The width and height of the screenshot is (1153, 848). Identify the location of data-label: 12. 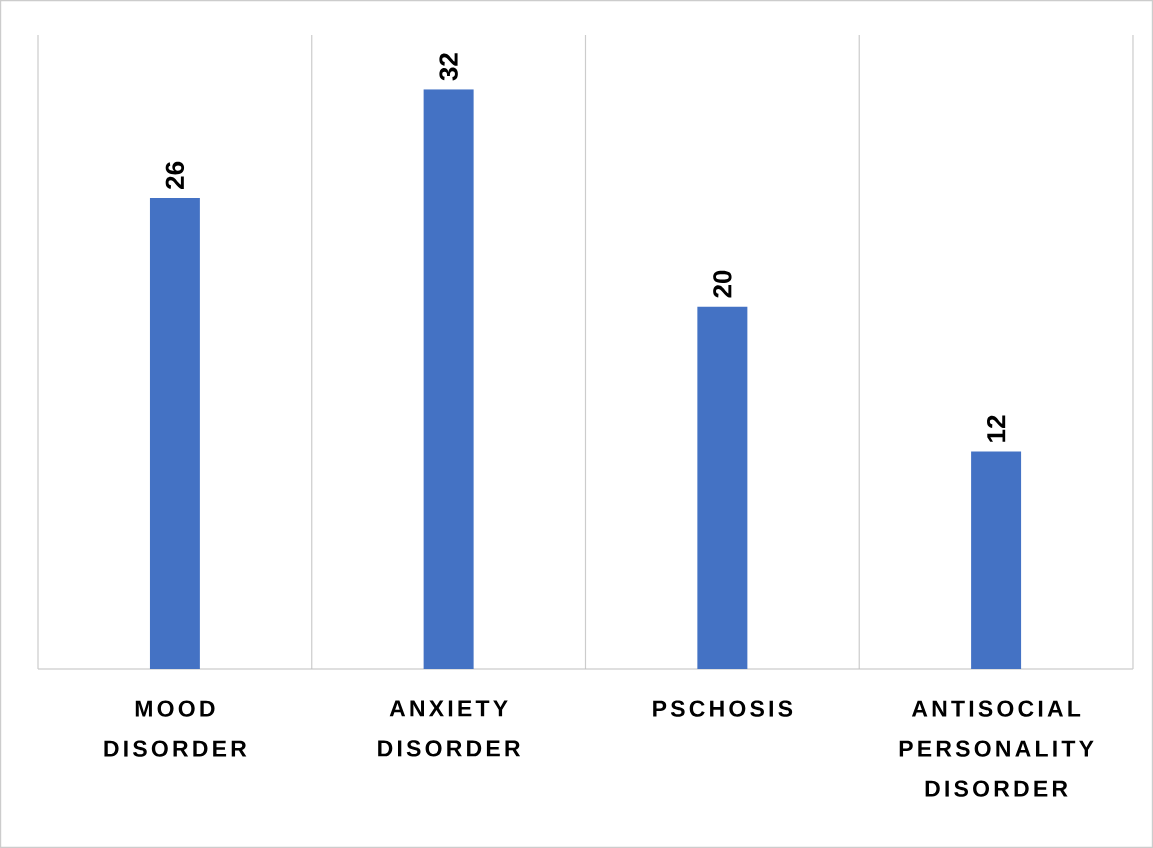
(996, 428).